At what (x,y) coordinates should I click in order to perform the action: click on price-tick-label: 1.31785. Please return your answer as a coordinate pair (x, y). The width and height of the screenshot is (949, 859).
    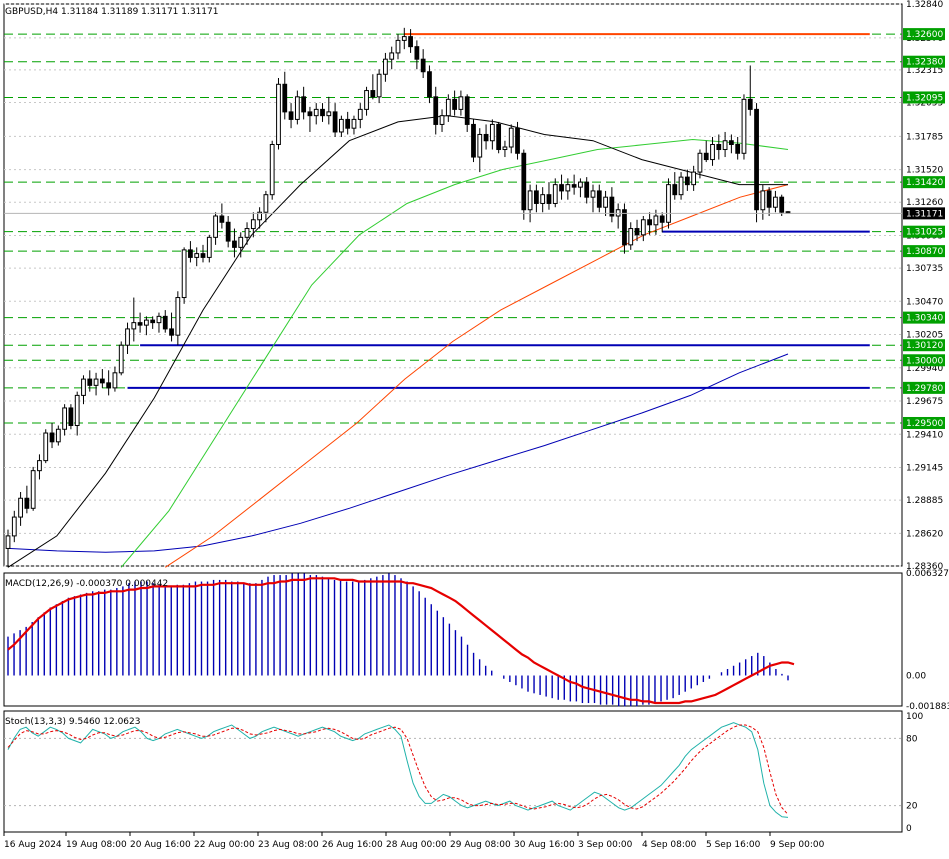
    Looking at the image, I should click on (924, 137).